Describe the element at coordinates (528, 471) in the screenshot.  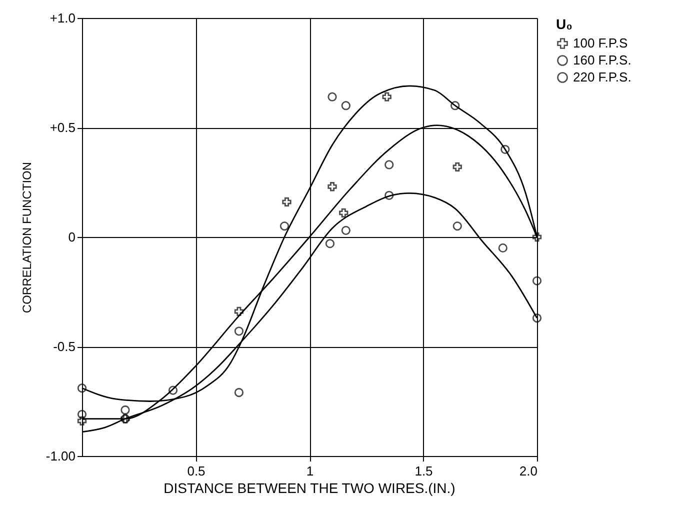
I see `x-tick-label: 2.0` at that location.